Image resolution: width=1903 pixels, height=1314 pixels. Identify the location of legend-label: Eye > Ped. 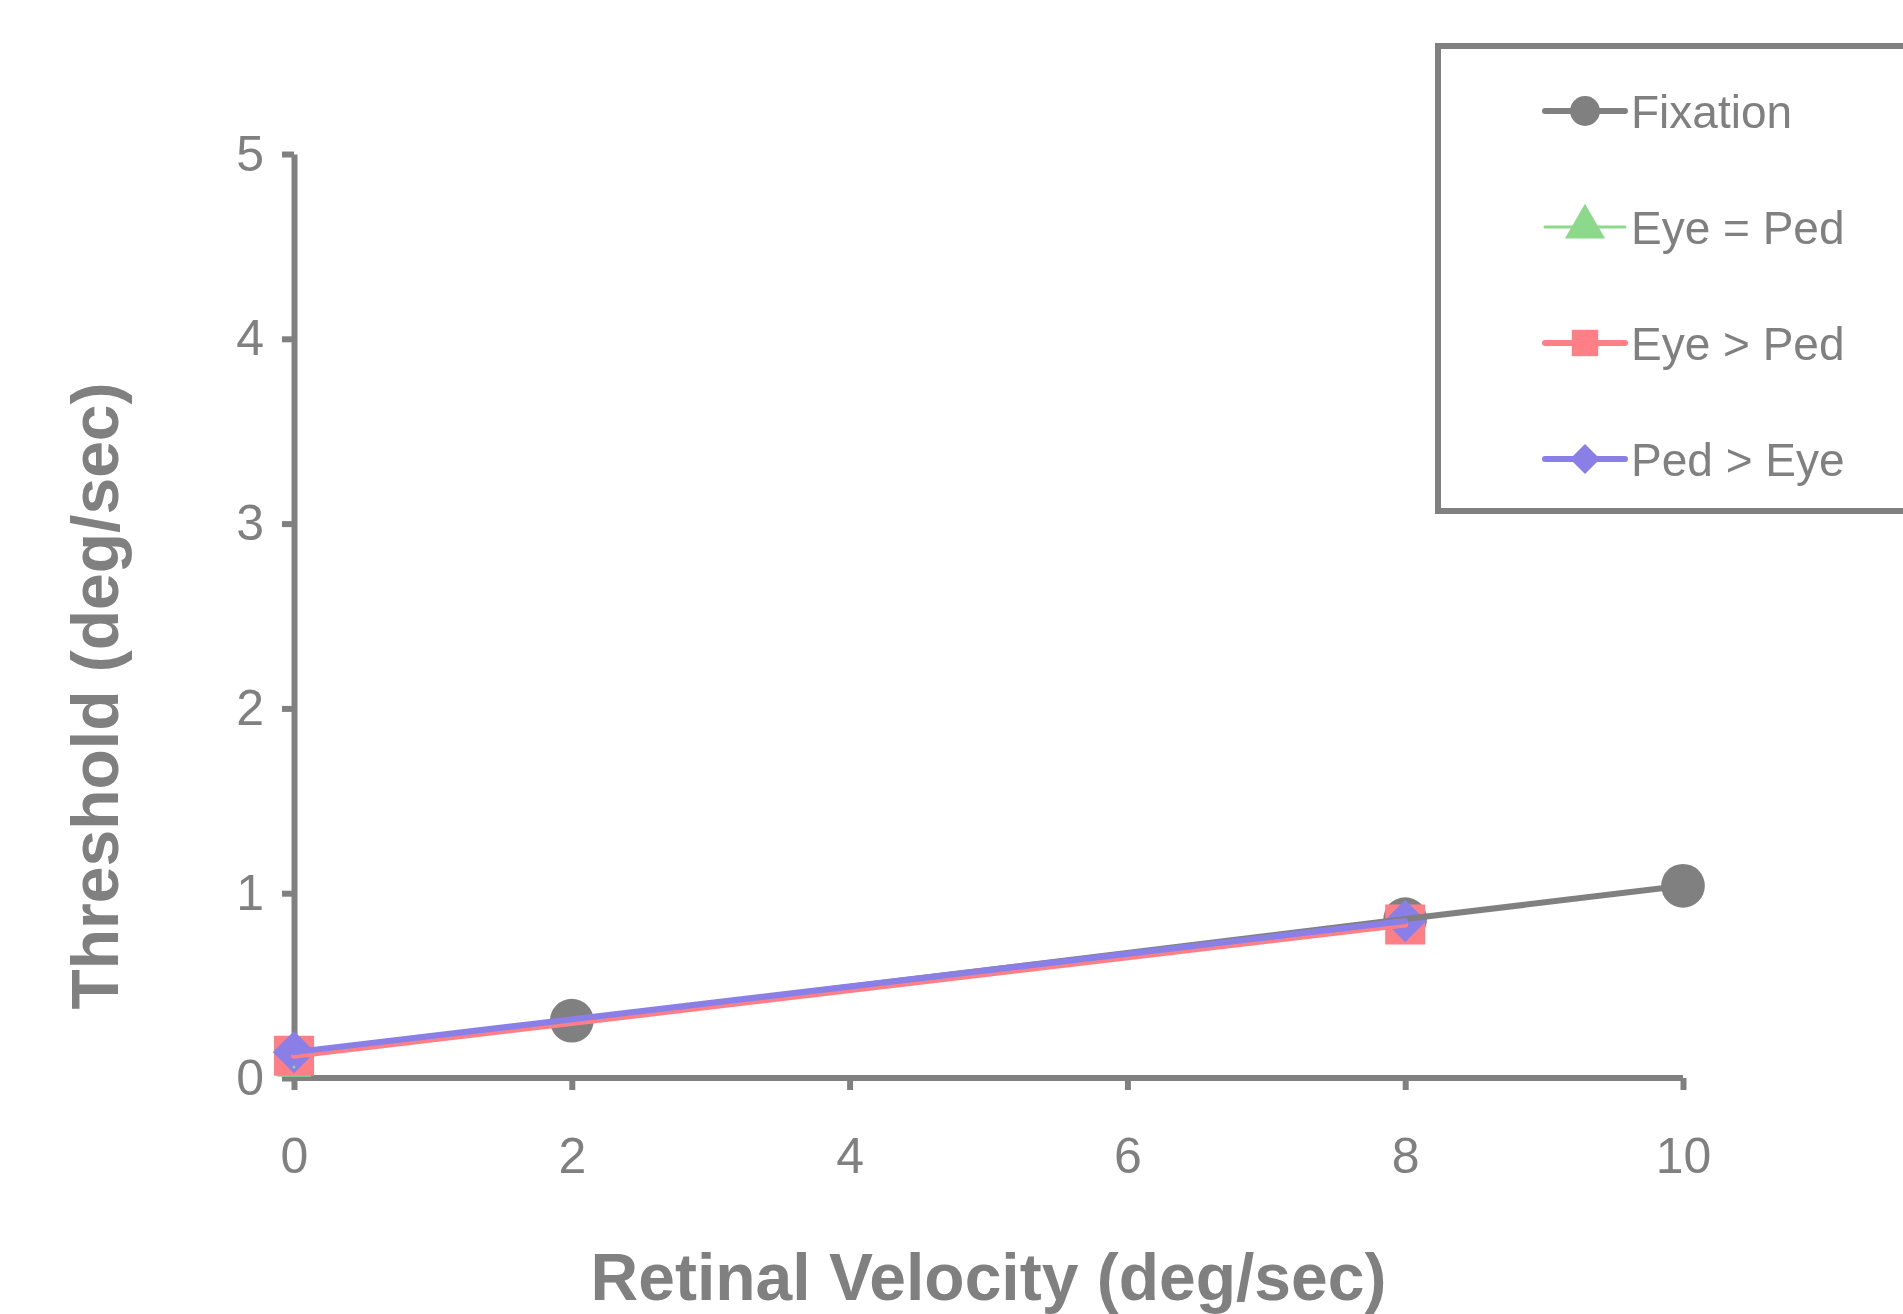
(1738, 344).